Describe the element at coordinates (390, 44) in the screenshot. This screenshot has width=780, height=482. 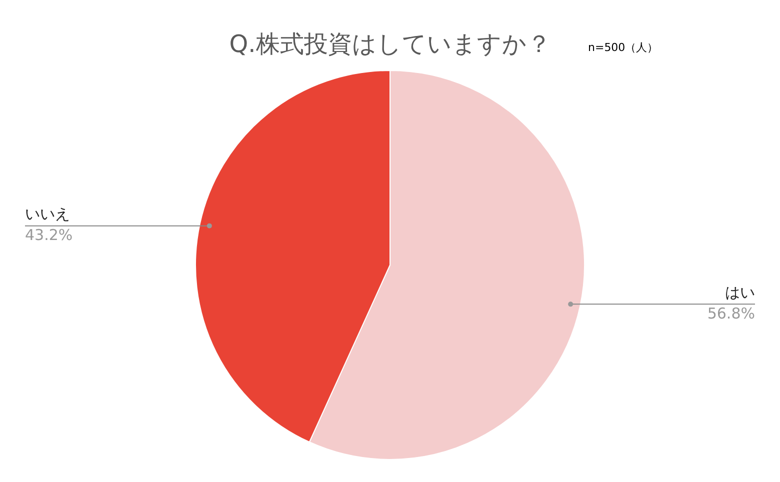
I see `chart-title: Q.株式投資はしていますか？` at that location.